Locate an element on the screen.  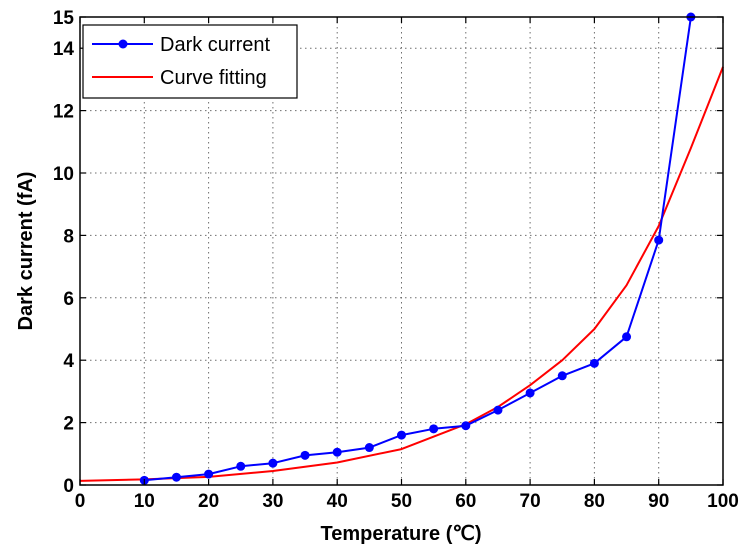
y-tick-label: 15 is located at coordinates (64, 18).